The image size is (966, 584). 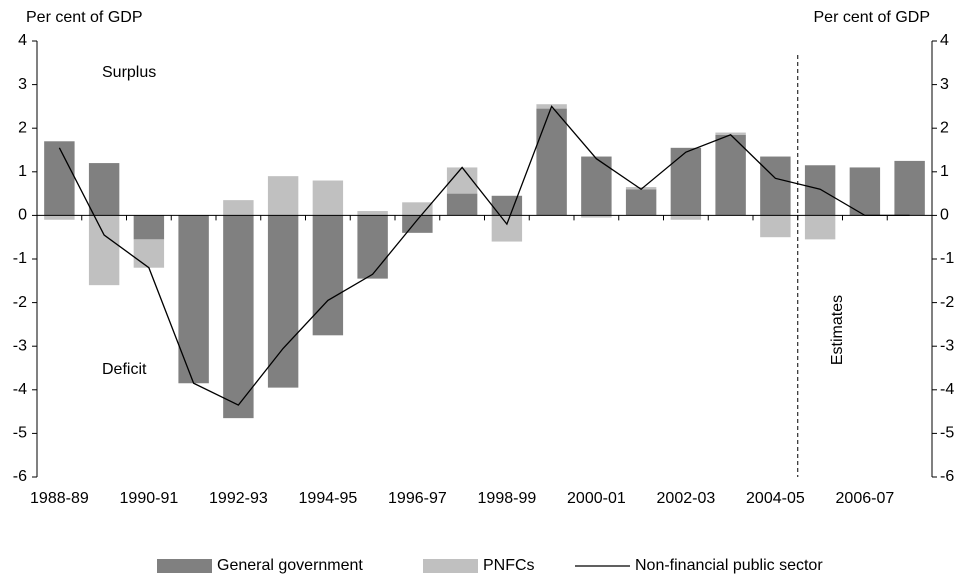 I want to click on y2-tick-label: 1, so click(x=944, y=171).